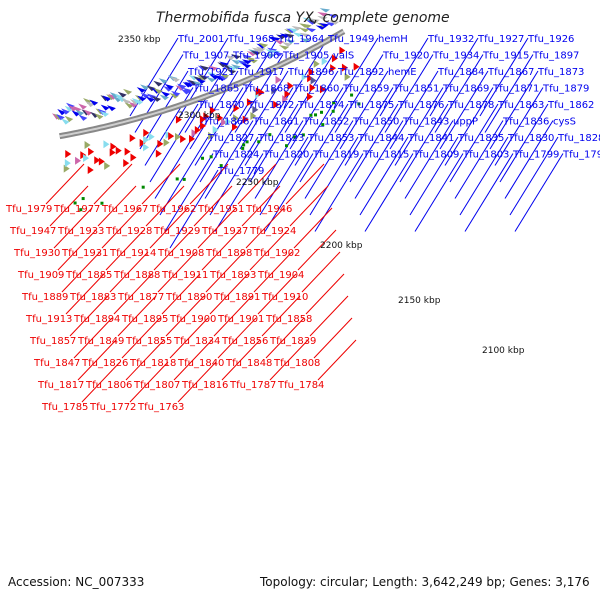 The width and height of the screenshot is (600, 600). I want to click on gene-label: Tfu_1871, so click(515, 89).